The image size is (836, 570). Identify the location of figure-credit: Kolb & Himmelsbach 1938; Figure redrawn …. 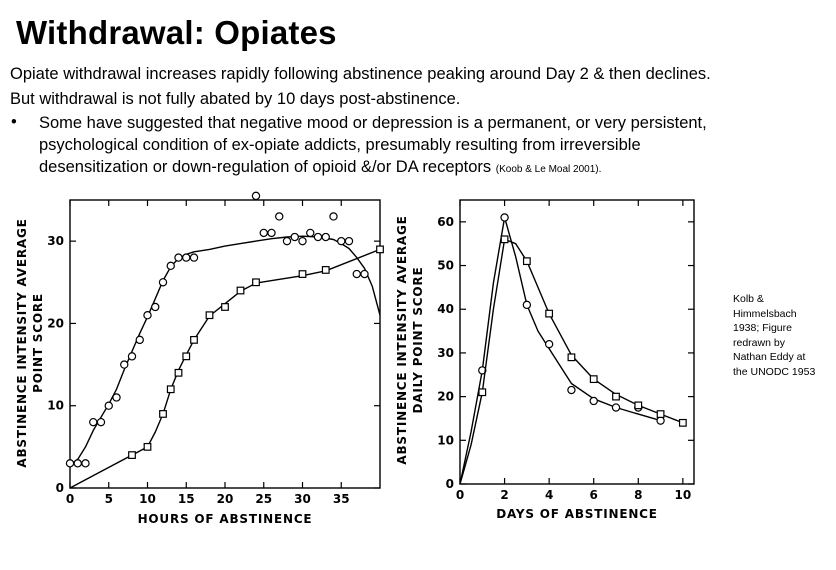
(781, 335).